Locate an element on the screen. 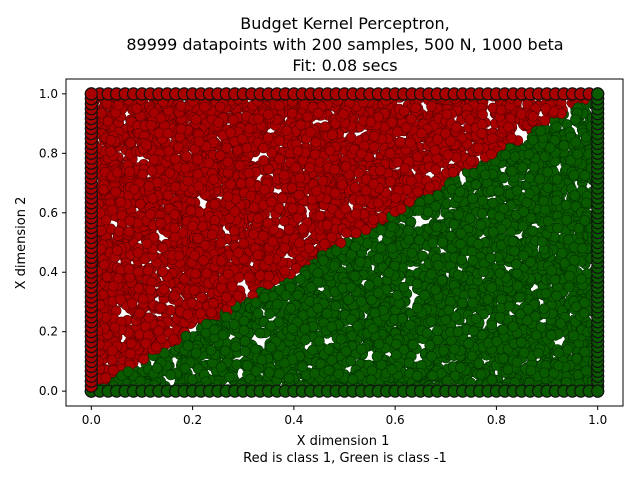 This screenshot has width=640, height=480. chart-title-line-3: Fit: 0.08 secs is located at coordinates (344, 65).